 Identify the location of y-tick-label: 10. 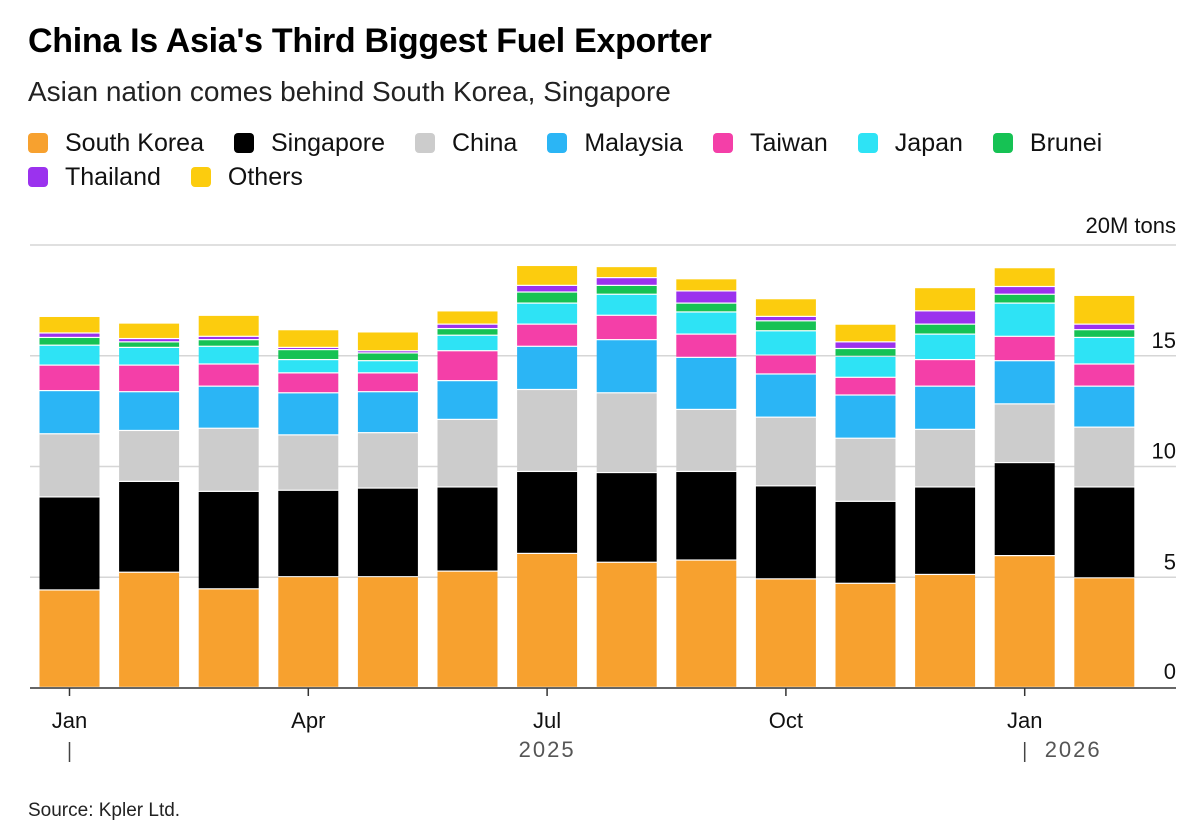
(1164, 451).